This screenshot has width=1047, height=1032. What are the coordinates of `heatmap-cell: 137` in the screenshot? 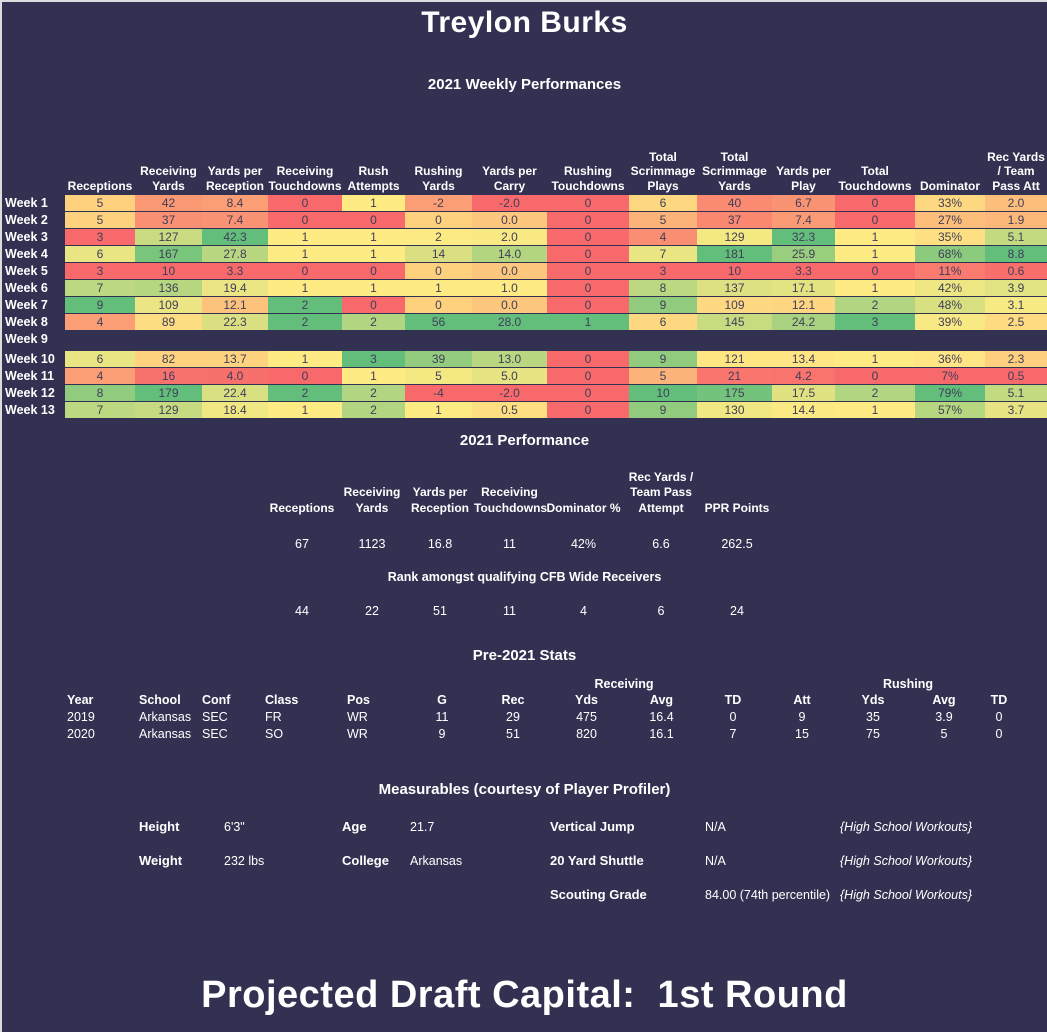 It's located at (734, 288).